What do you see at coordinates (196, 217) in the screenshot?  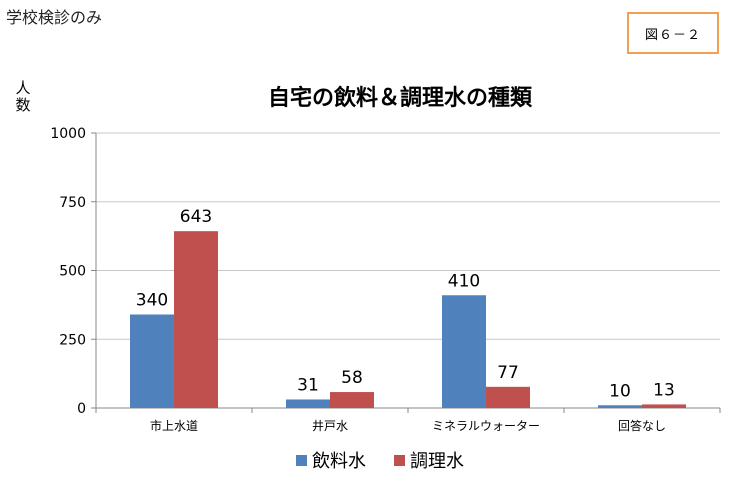 I see `data-label: 643` at bounding box center [196, 217].